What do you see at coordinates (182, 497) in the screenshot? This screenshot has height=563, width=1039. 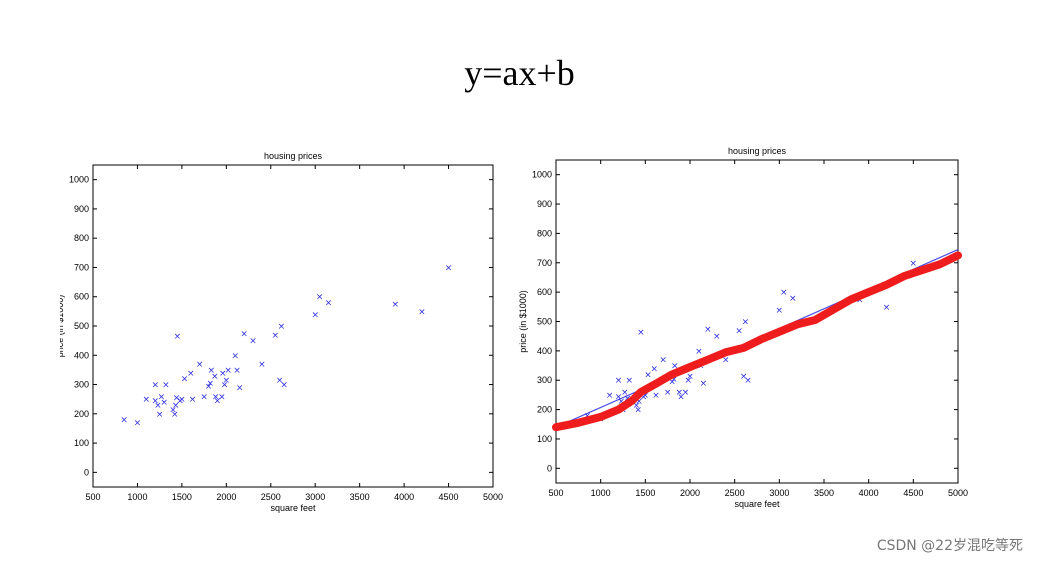 I see `chart-0-xtick-label: 1500` at bounding box center [182, 497].